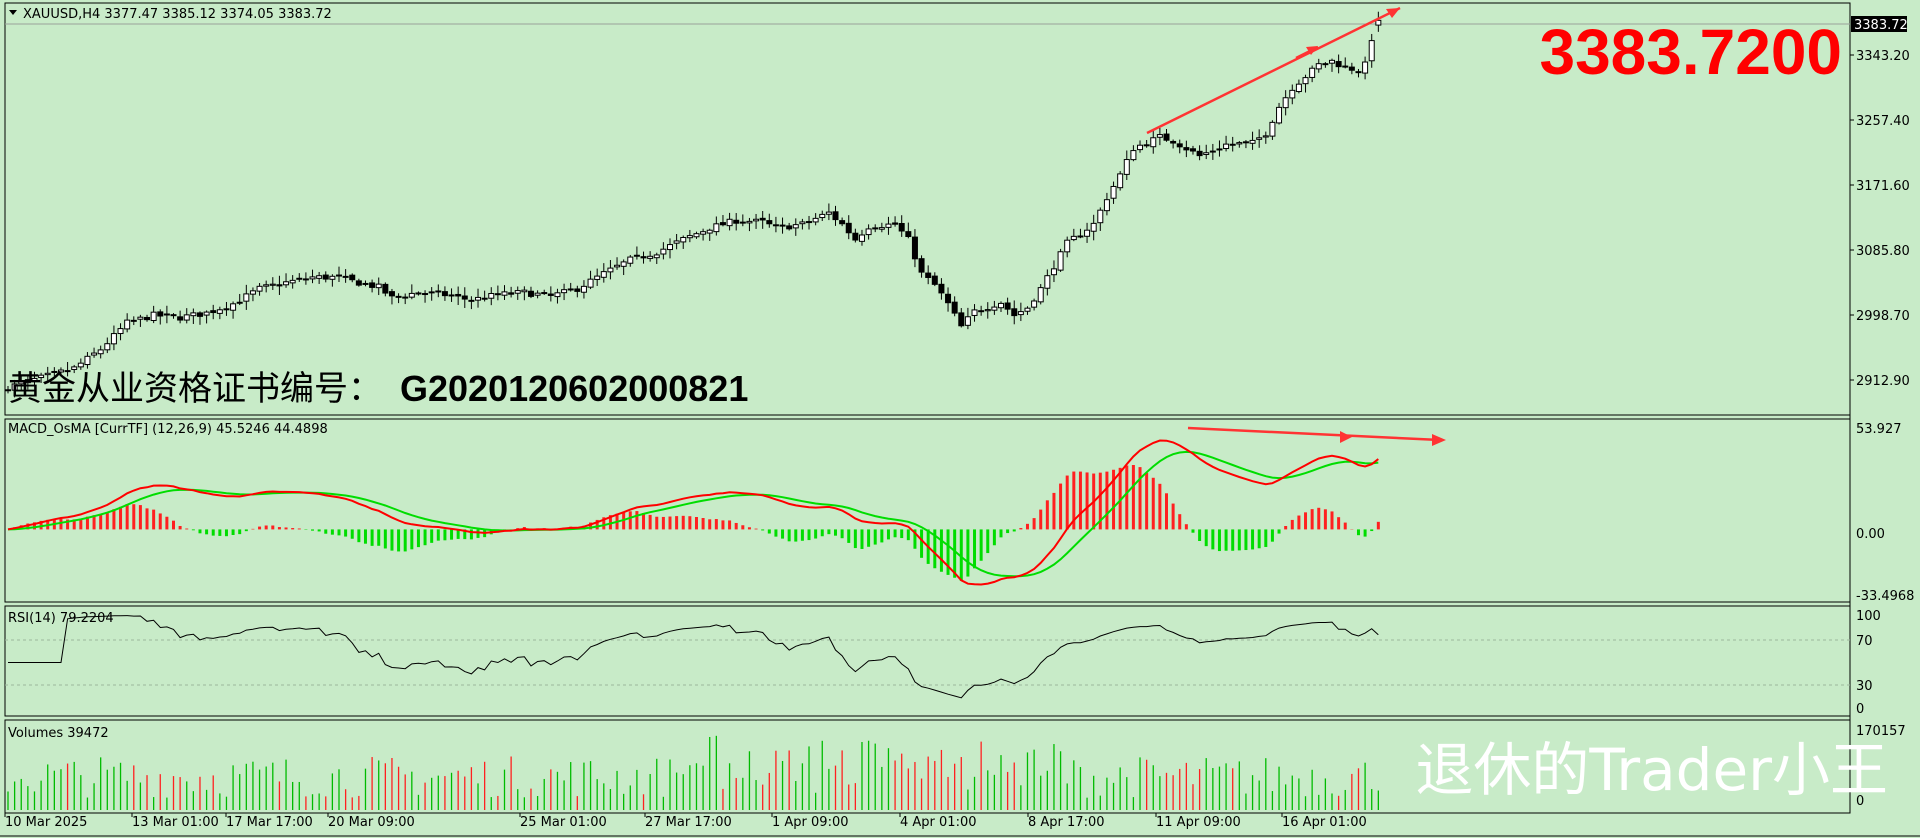 Image resolution: width=1920 pixels, height=838 pixels. Describe the element at coordinates (1066, 822) in the screenshot. I see `time-axis-tick: 8 Apr 17:00` at that location.